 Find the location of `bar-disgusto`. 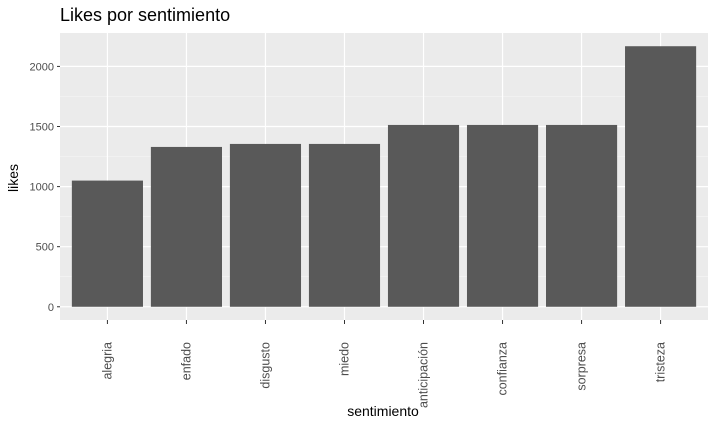

bar-disgusto is located at coordinates (265, 225).